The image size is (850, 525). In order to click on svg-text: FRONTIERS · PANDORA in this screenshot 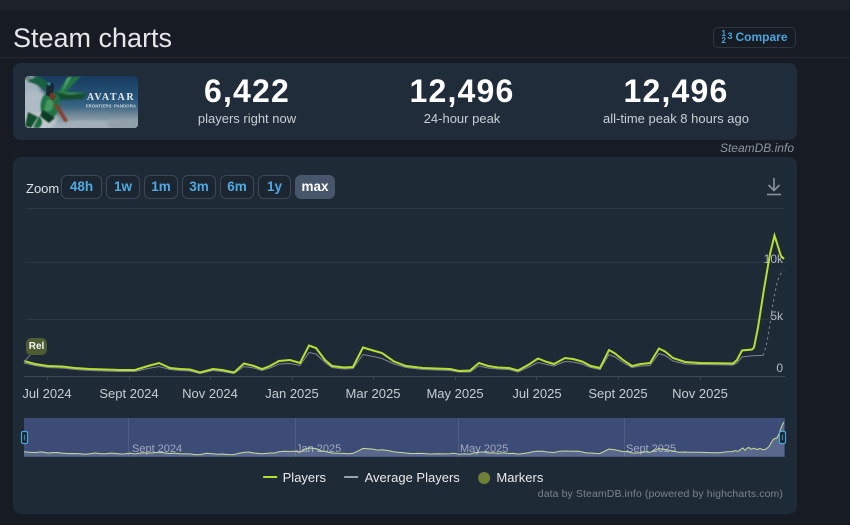, I will do `click(111, 106)`.